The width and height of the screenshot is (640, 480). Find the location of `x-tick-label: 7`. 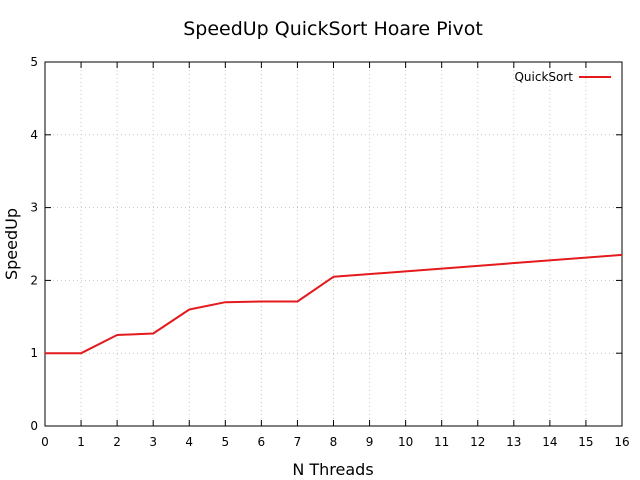

x-tick-label: 7 is located at coordinates (298, 442).